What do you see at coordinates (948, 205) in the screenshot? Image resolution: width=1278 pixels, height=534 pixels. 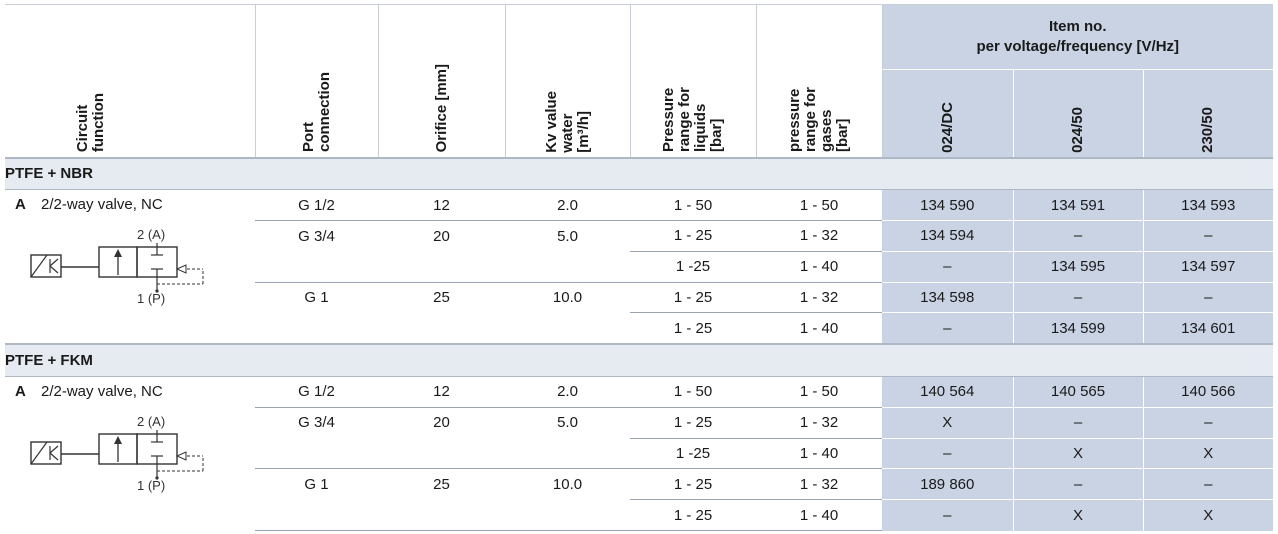 I see `cell-v1: 134 590` at bounding box center [948, 205].